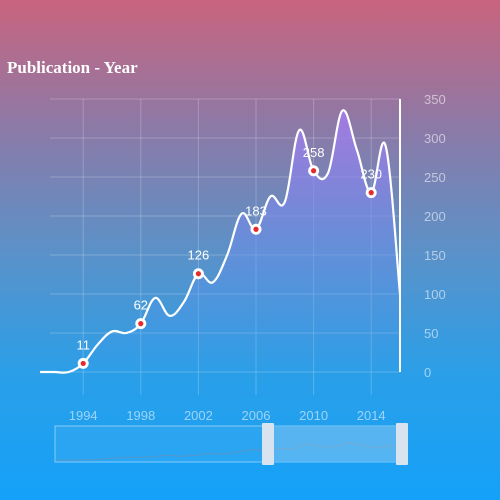 This screenshot has height=500, width=500. I want to click on data-label: 230, so click(371, 174).